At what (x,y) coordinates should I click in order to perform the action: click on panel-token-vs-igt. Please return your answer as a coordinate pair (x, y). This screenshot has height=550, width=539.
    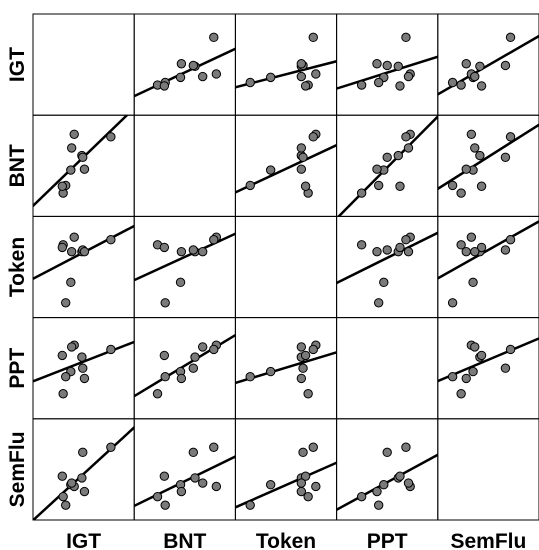
    Looking at the image, I should click on (83, 267).